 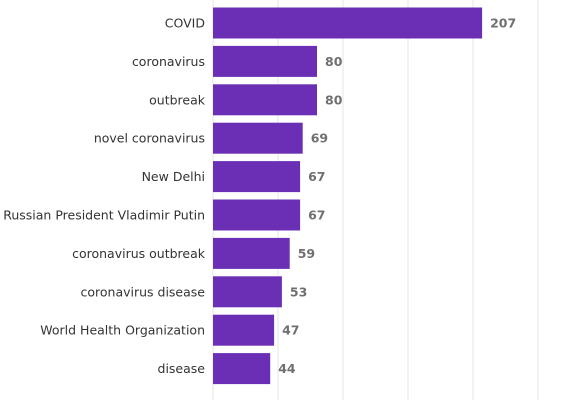 What do you see at coordinates (139, 253) in the screenshot?
I see `category-label: coronavirus outbreak` at bounding box center [139, 253].